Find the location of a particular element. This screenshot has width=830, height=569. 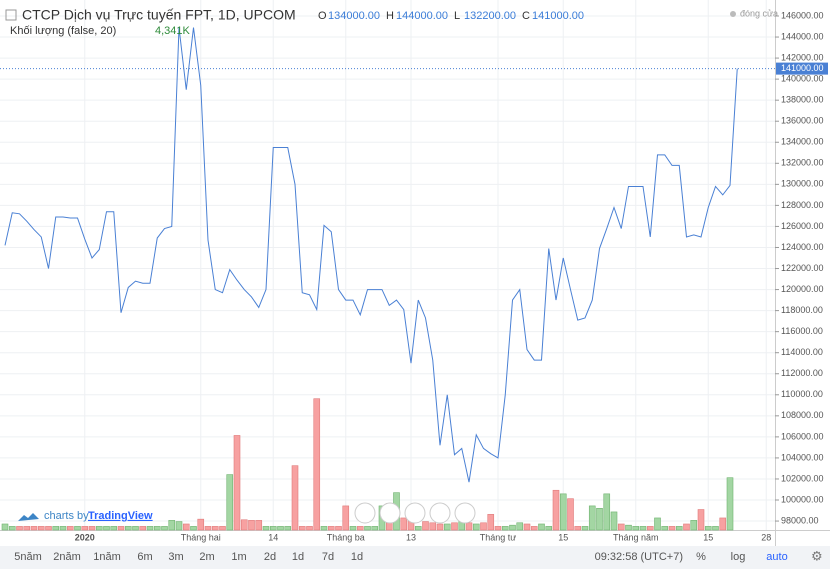

clock: 09:32:58 (UTC+7) is located at coordinates (639, 557).